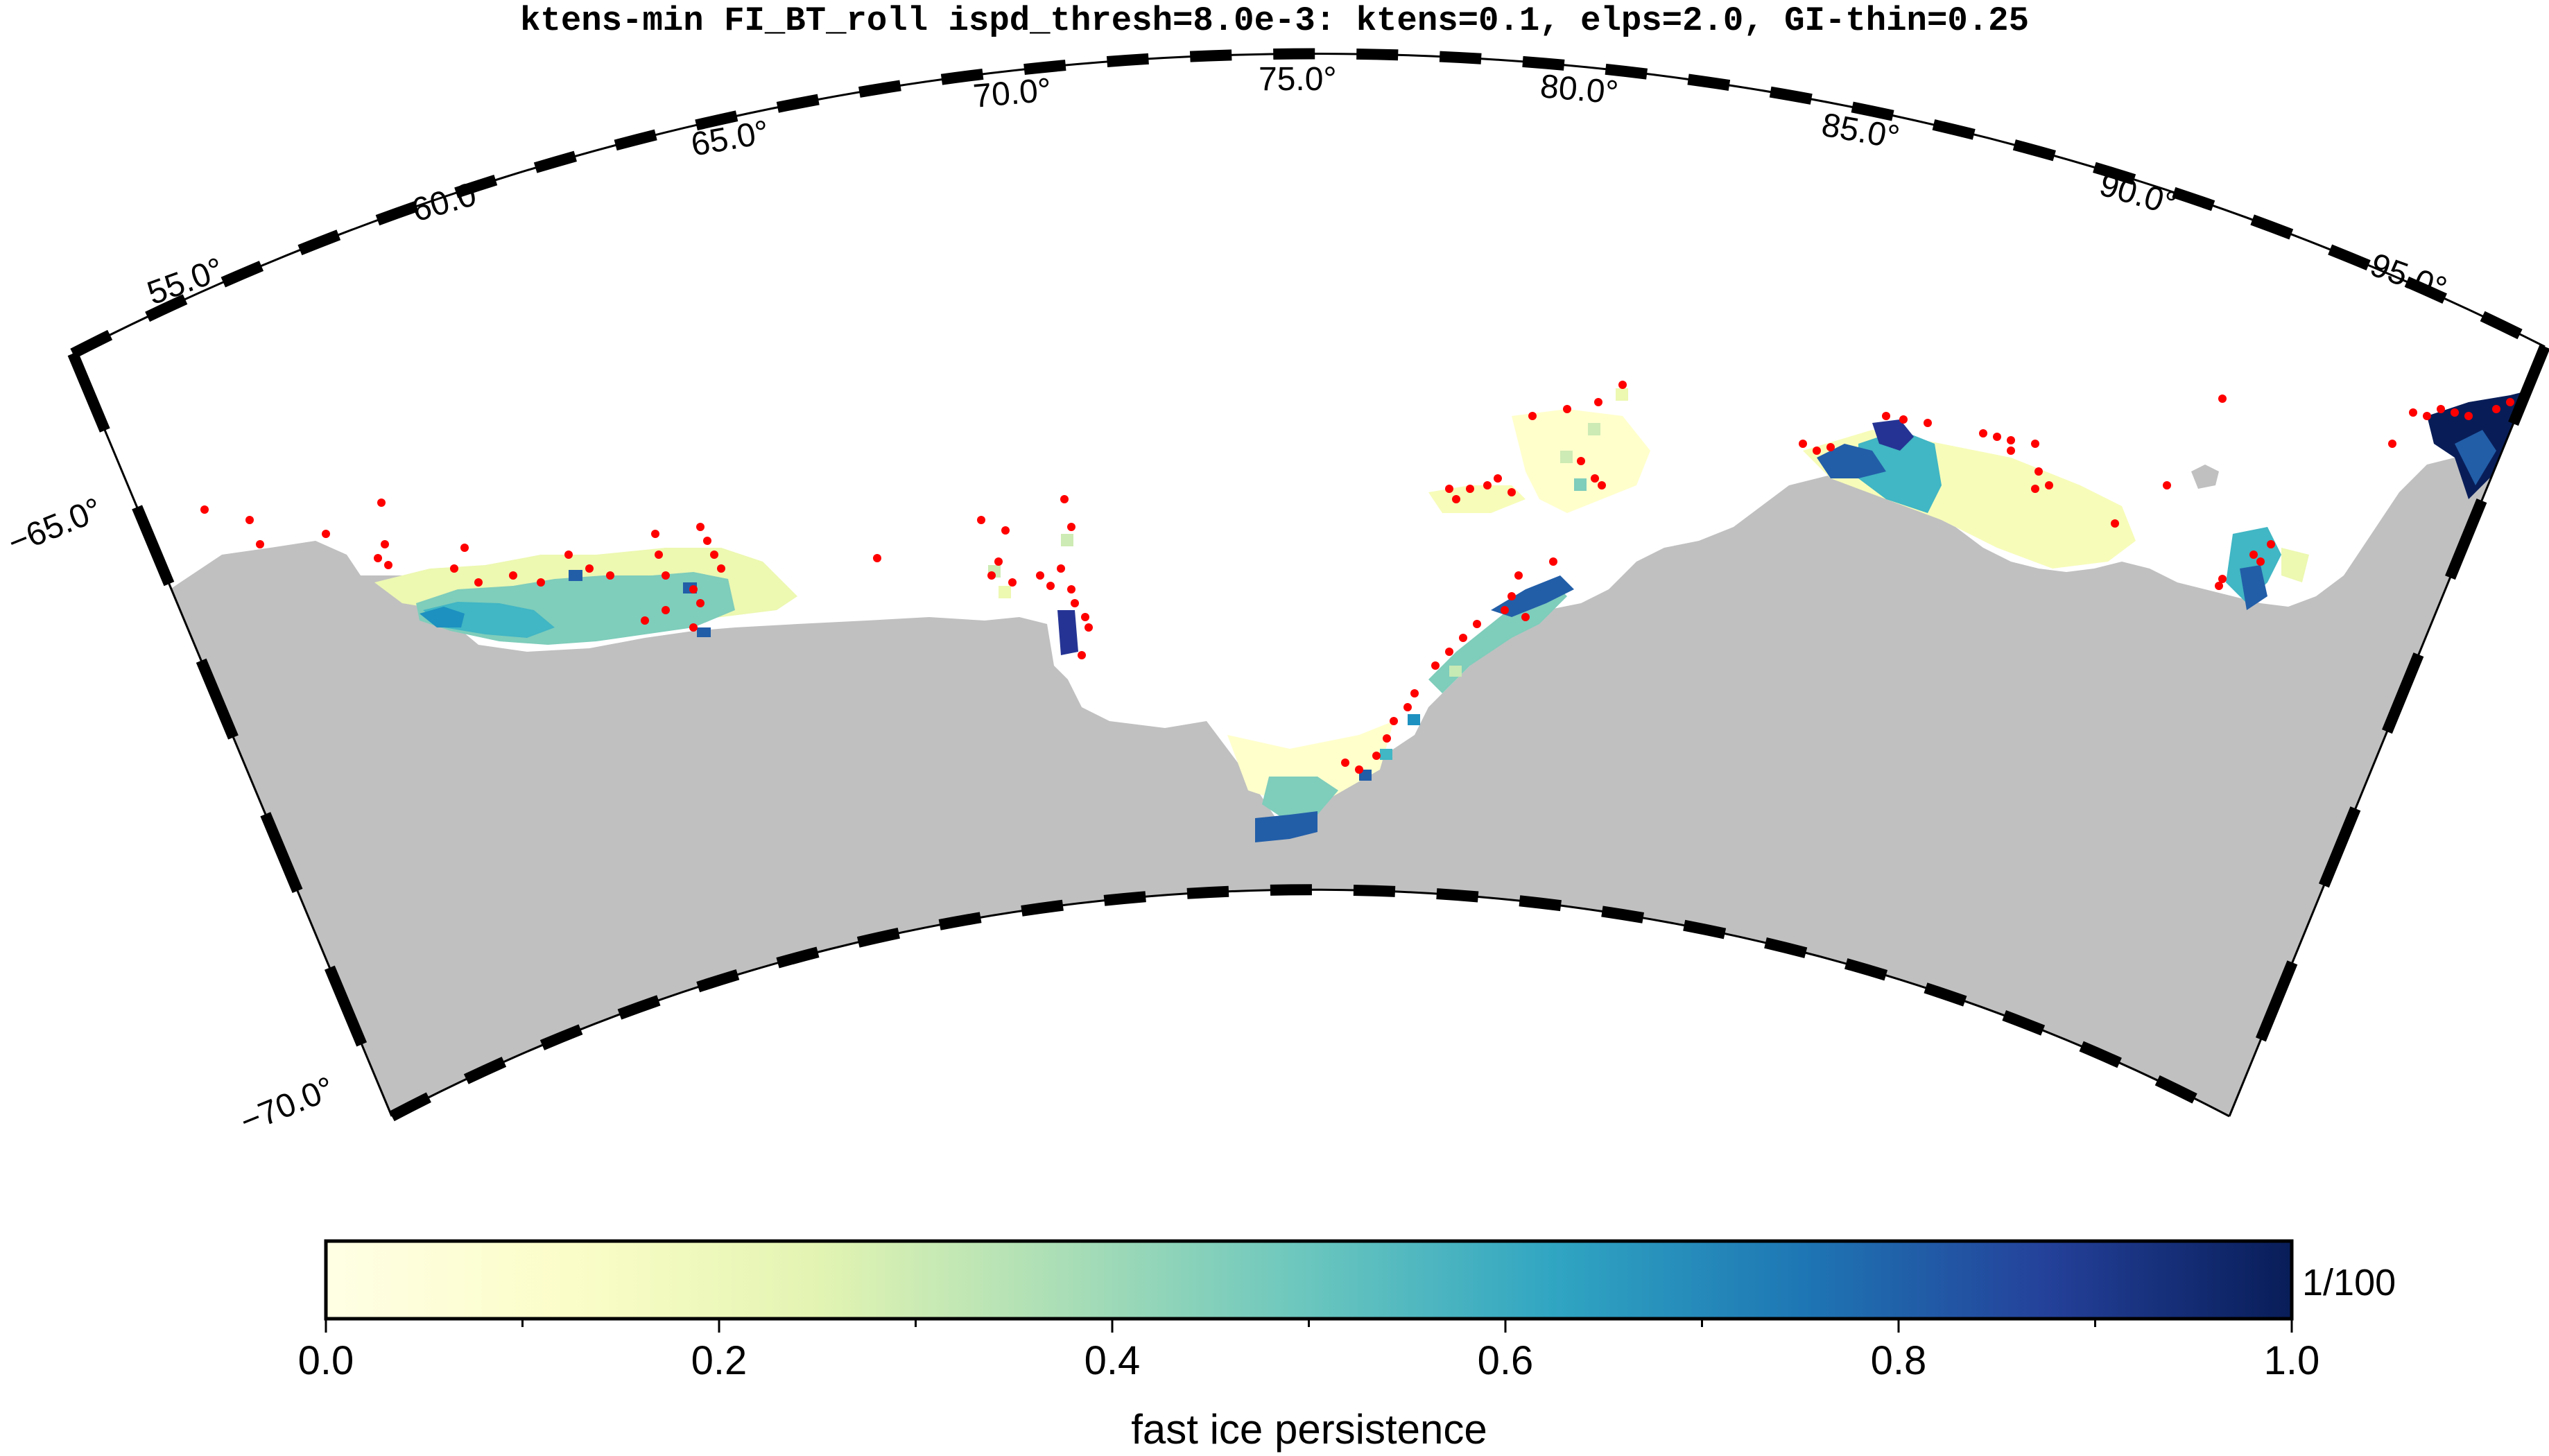  I want to click on fast-ice-coast-80-mid, so click(1497, 637).